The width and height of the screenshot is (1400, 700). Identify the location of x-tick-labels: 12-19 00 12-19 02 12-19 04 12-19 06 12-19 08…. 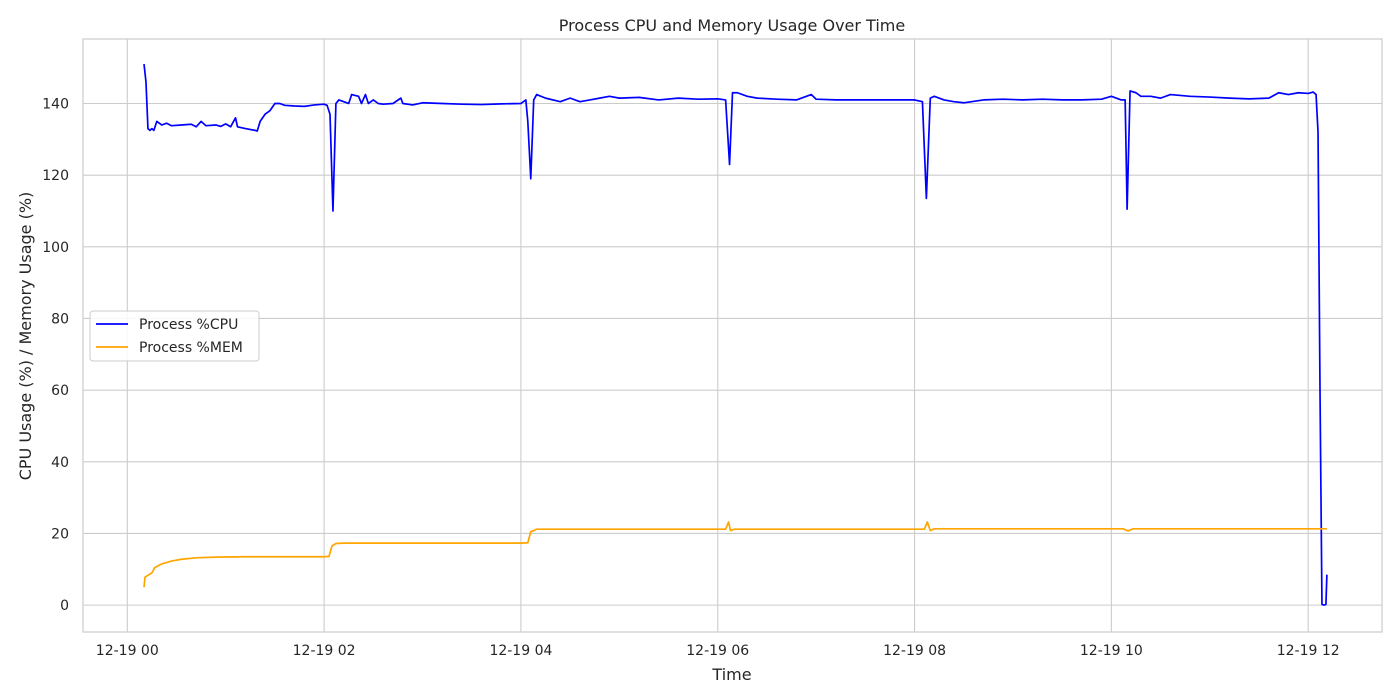
(718, 651).